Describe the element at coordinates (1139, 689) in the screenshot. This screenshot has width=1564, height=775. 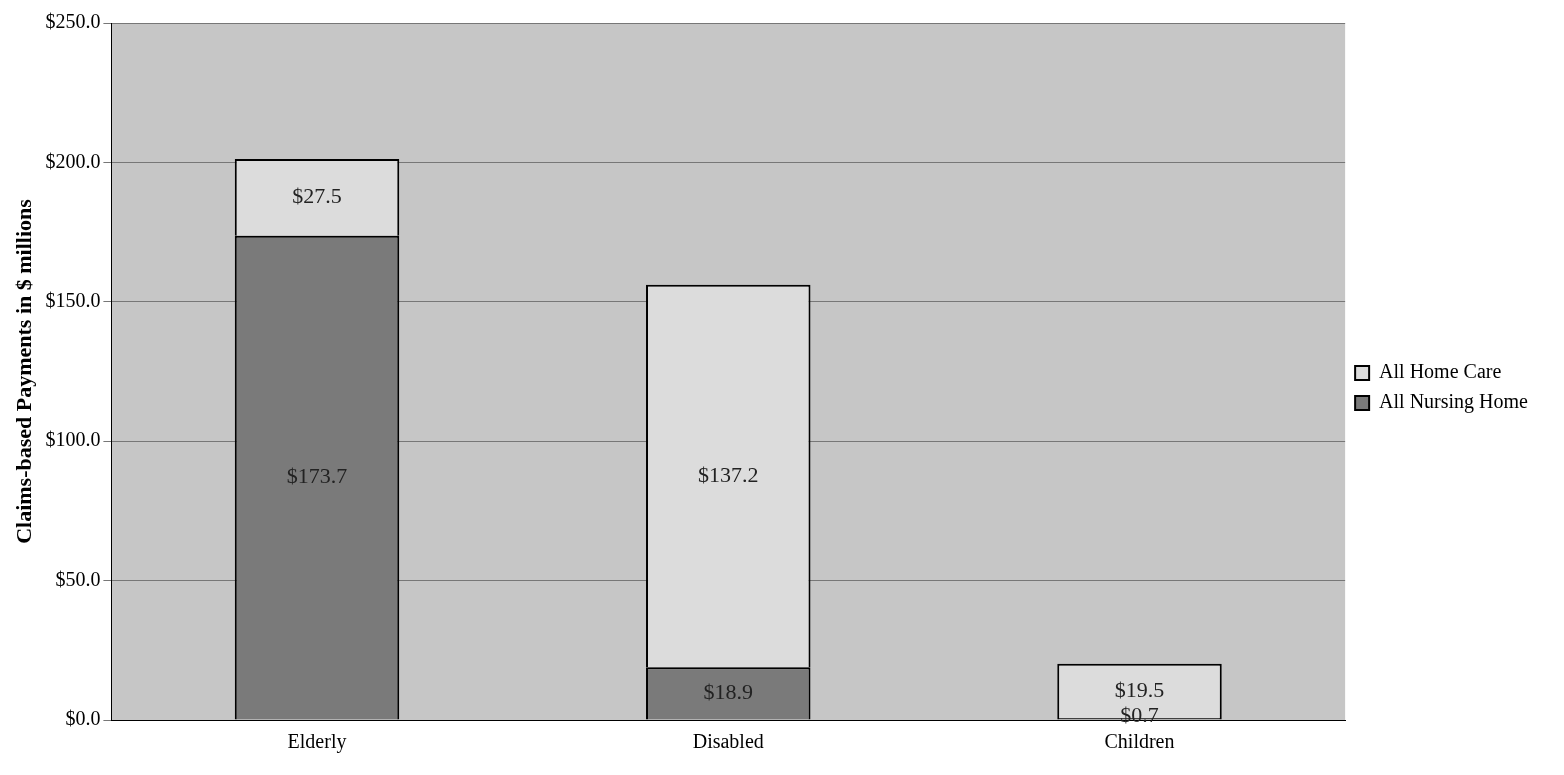
I see `data-label: $19.5` at that location.